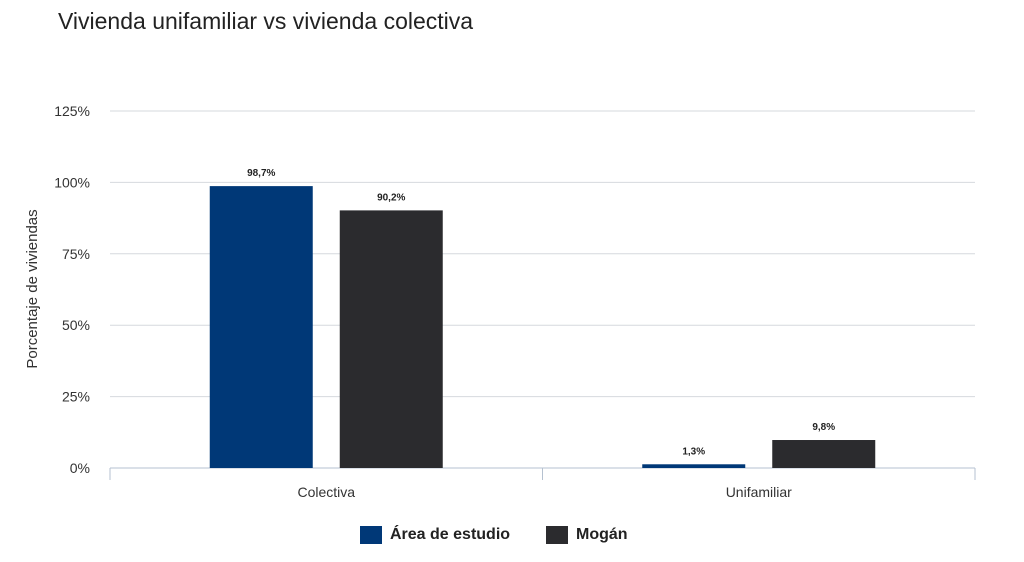  What do you see at coordinates (261, 173) in the screenshot?
I see `data-label: 98,7%` at bounding box center [261, 173].